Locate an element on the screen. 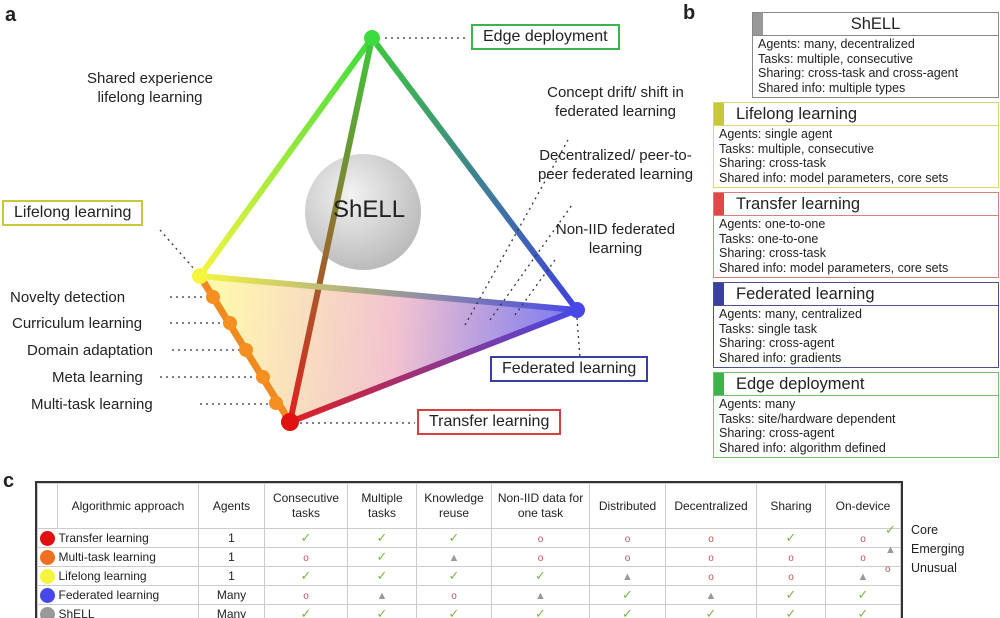  card-line: Shared info: algorithm defined is located at coordinates (802, 447).